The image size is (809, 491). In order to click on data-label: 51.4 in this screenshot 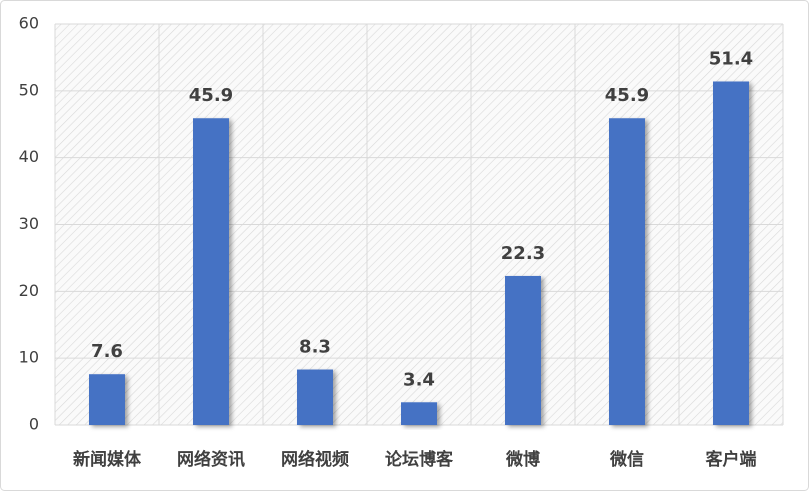, I will do `click(731, 58)`.